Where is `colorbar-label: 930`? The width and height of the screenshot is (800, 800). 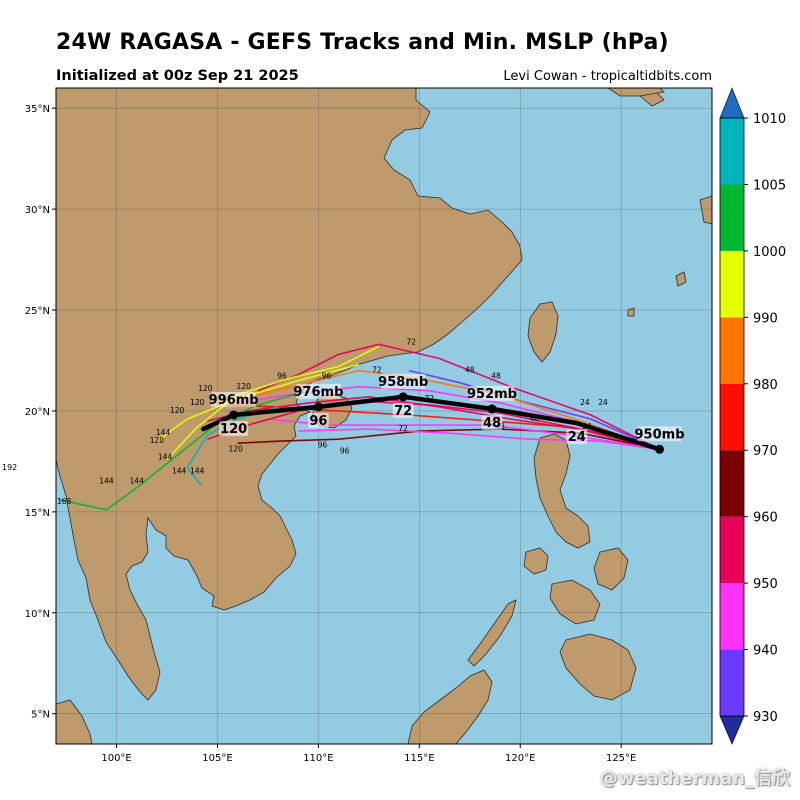
colorbar-label: 930 is located at coordinates (765, 717).